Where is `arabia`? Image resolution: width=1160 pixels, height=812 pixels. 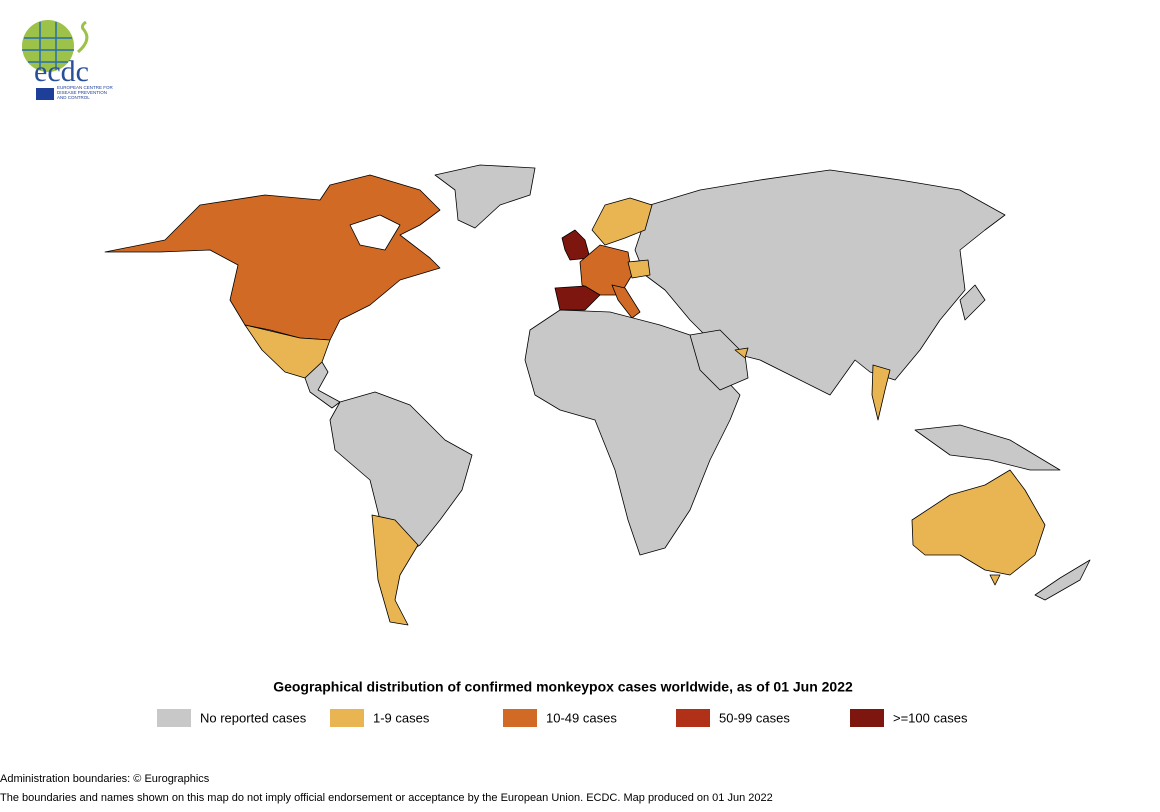 arabia is located at coordinates (719, 360).